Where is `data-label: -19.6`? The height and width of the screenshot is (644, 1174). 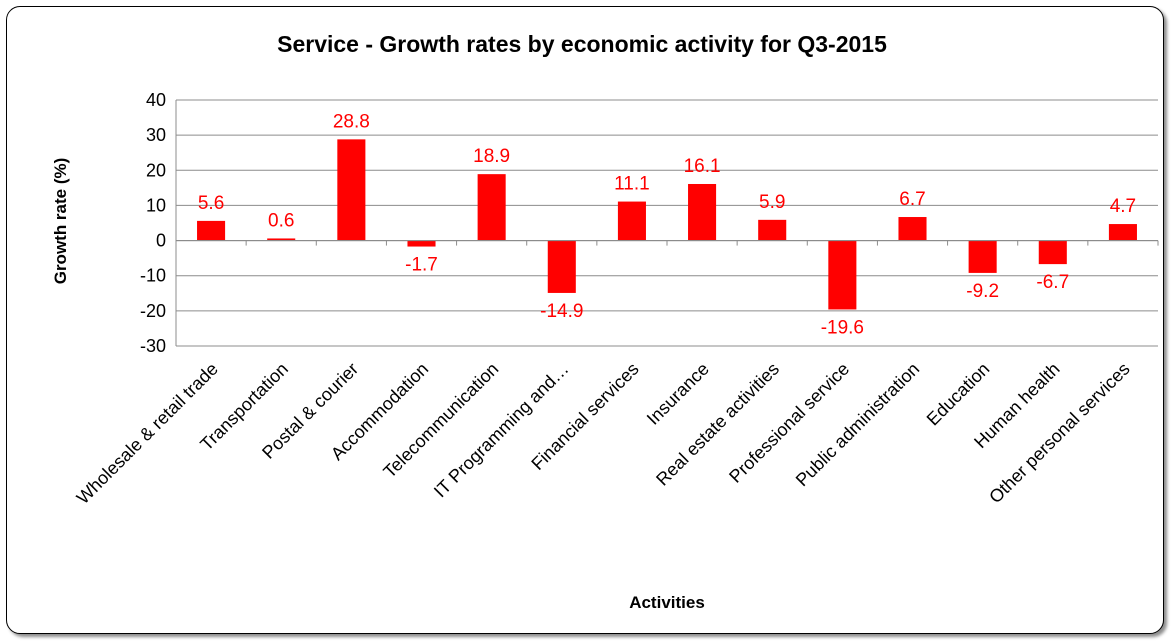
data-label: -19.6 is located at coordinates (842, 327).